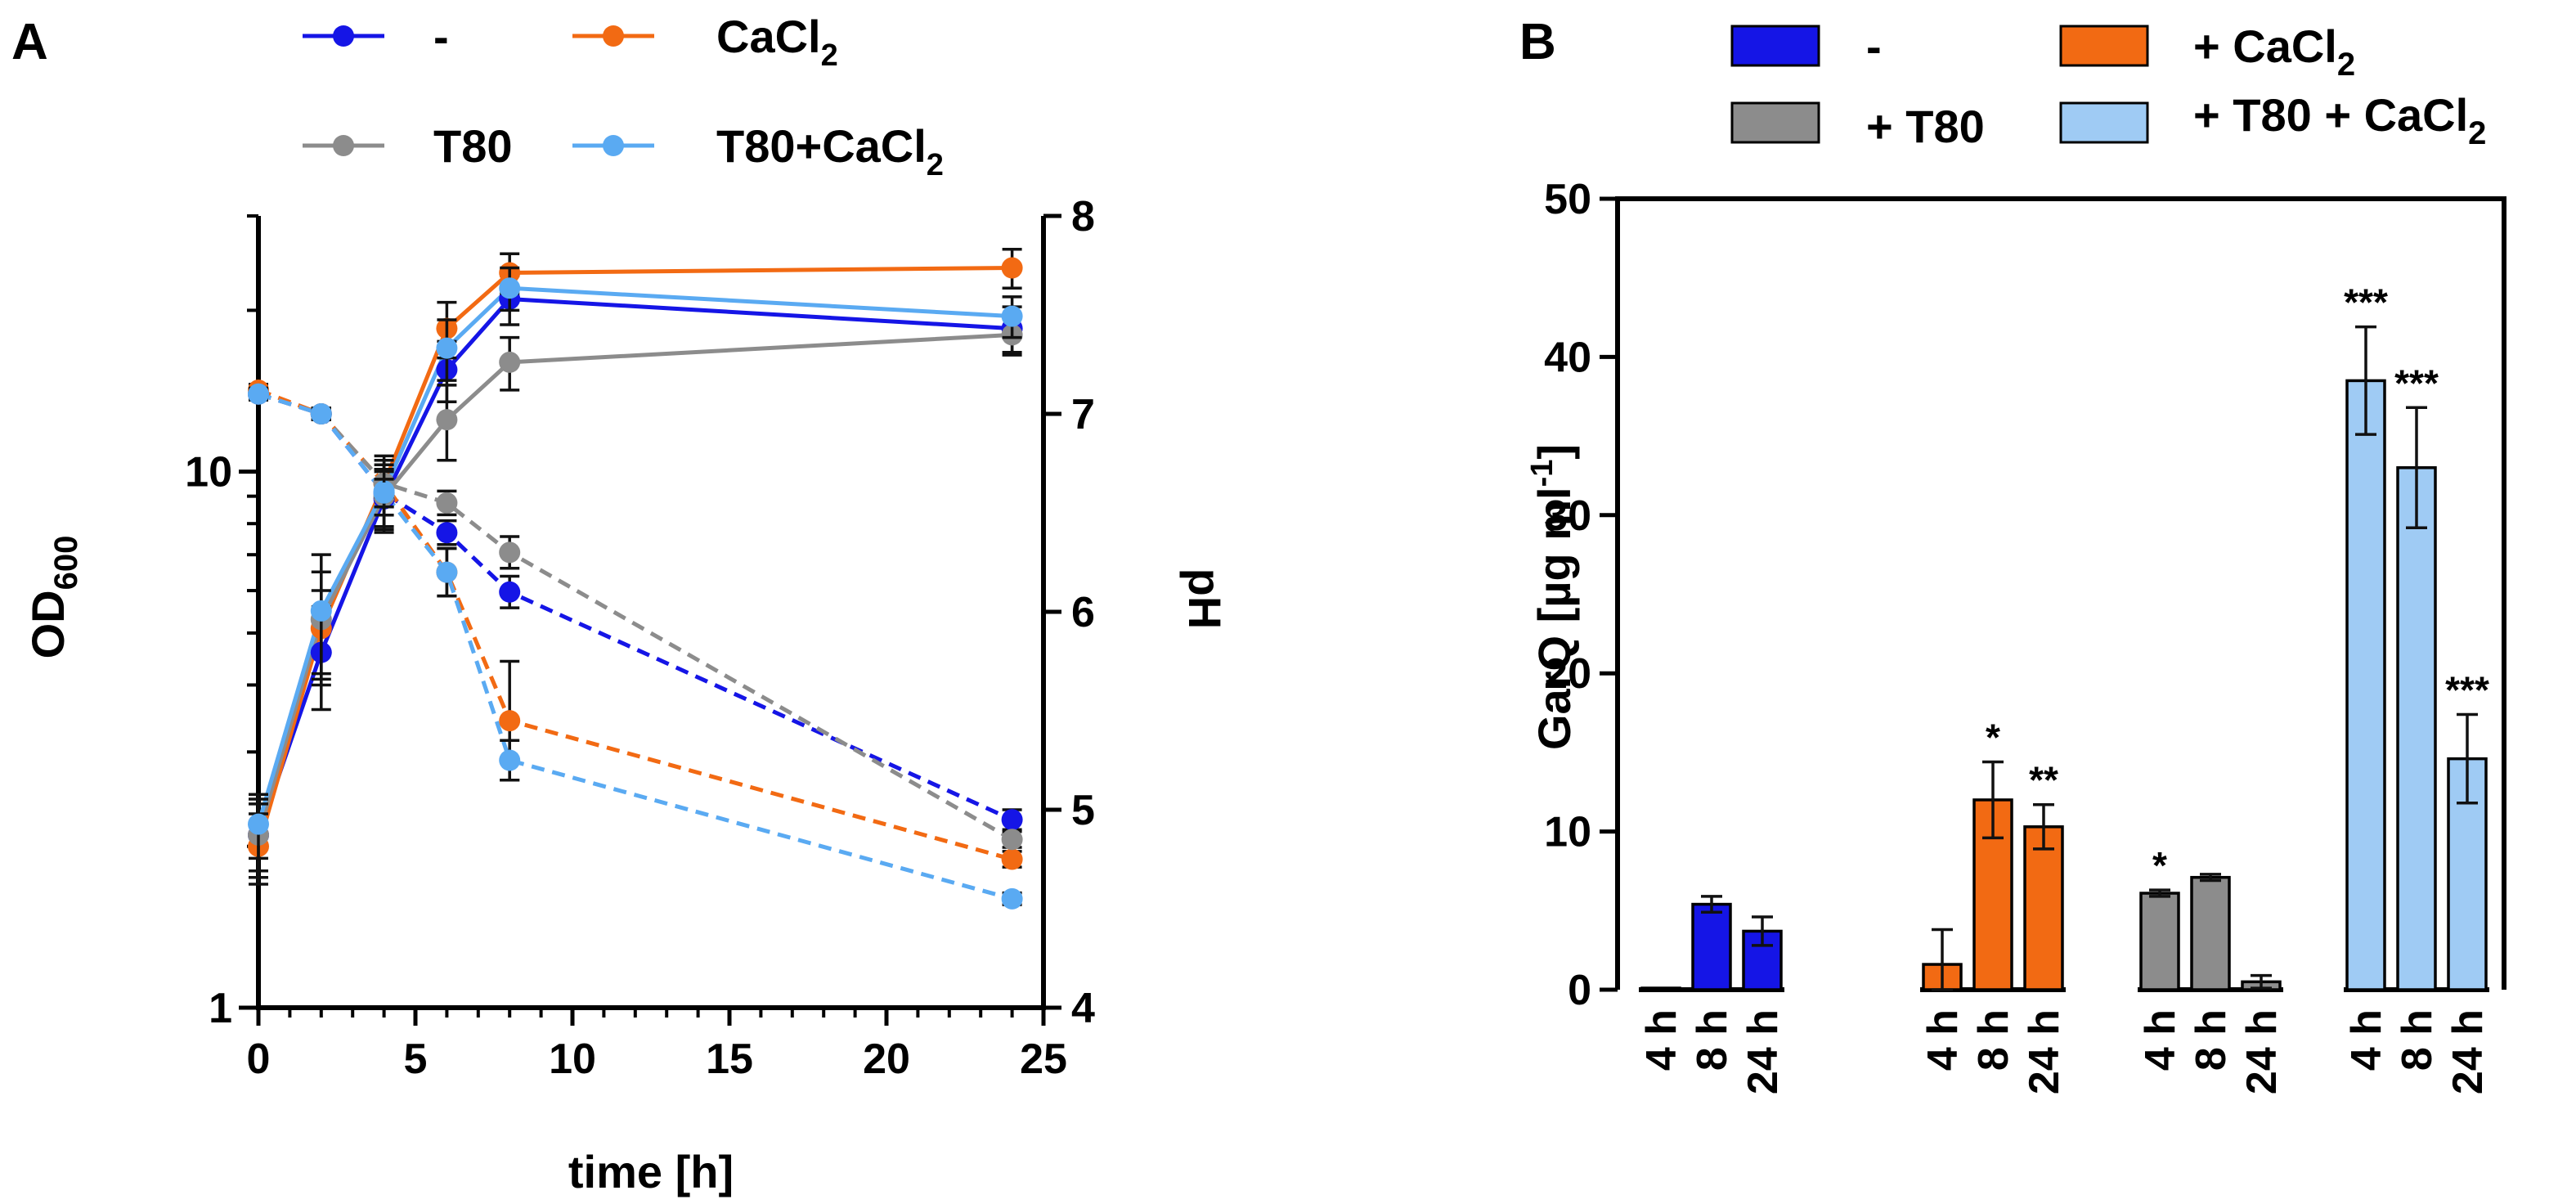  Describe the element at coordinates (1083, 1008) in the screenshot. I see `chart-a-y-right-tick-label: 4` at that location.